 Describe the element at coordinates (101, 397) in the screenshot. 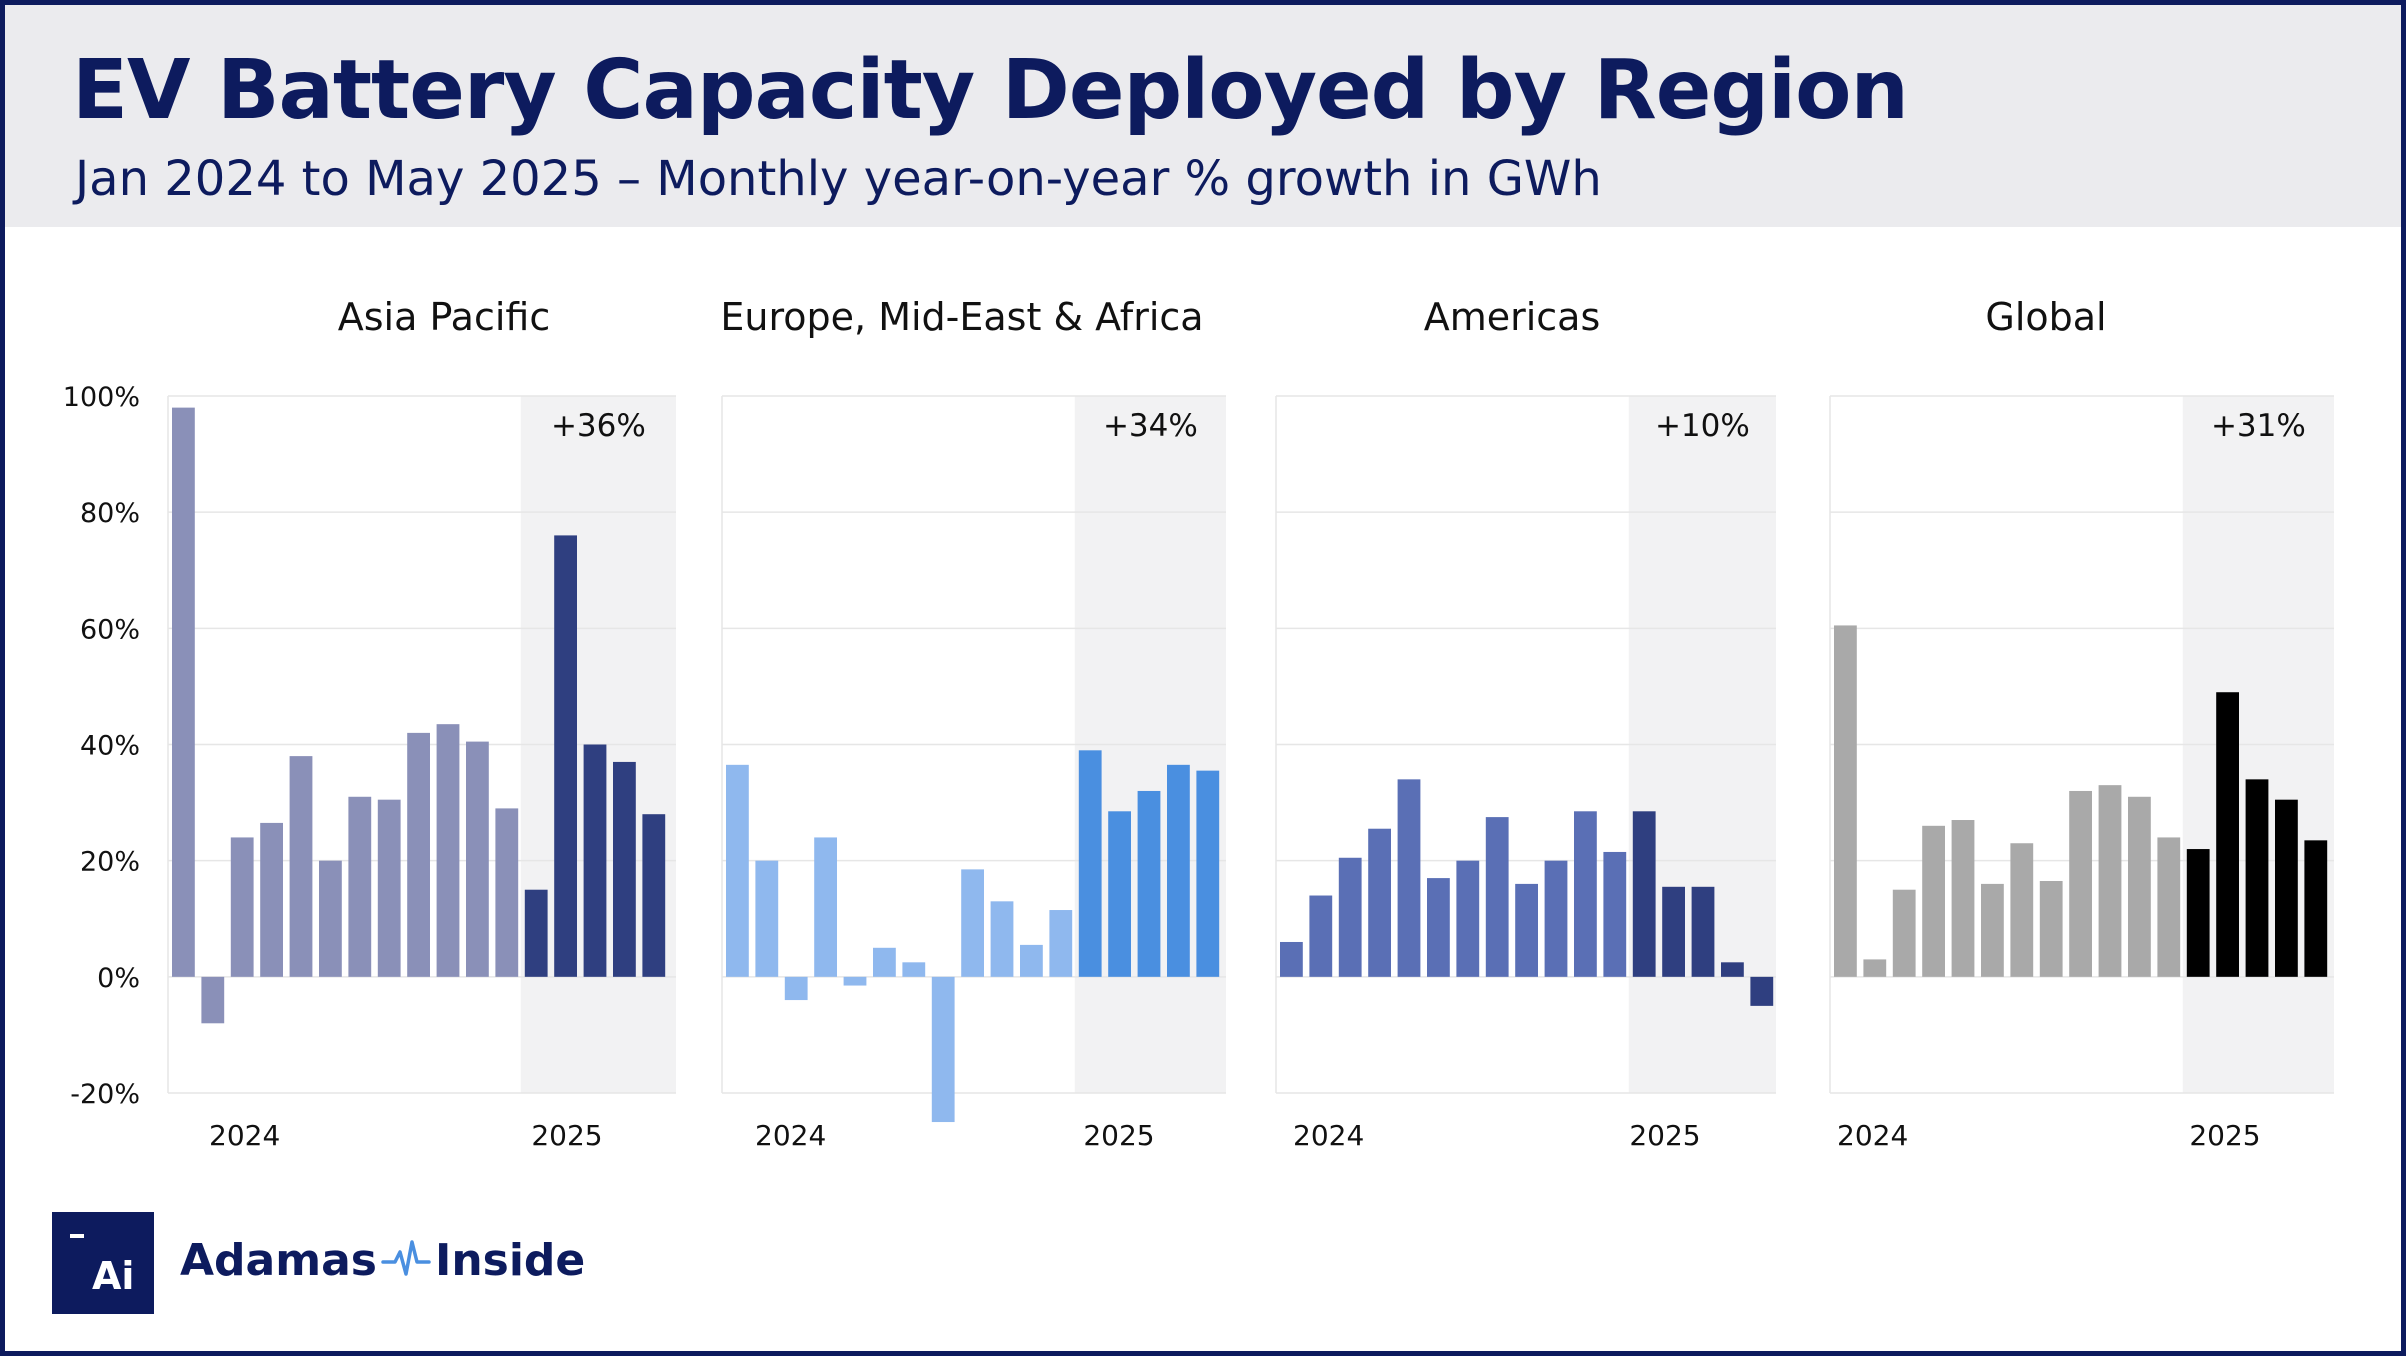

I see `y-tick-label: 100%` at that location.